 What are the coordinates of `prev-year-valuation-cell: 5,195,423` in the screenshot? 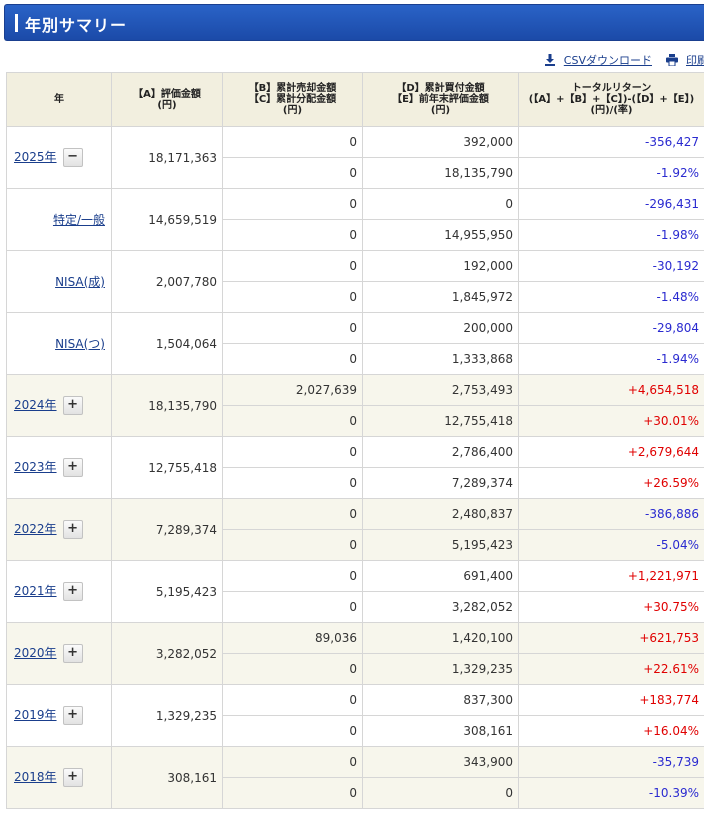 It's located at (440, 545).